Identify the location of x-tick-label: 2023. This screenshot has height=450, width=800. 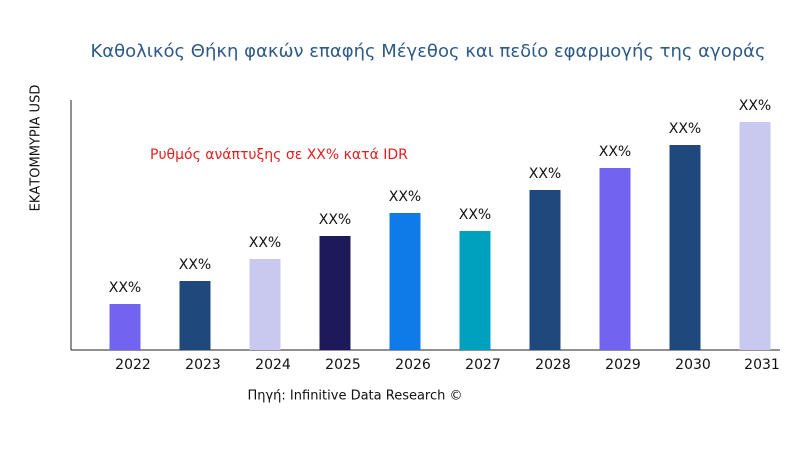
(203, 365).